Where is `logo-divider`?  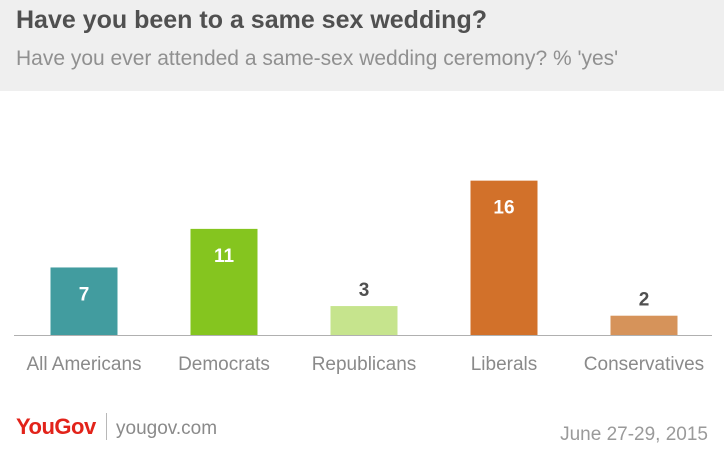
logo-divider is located at coordinates (106, 426).